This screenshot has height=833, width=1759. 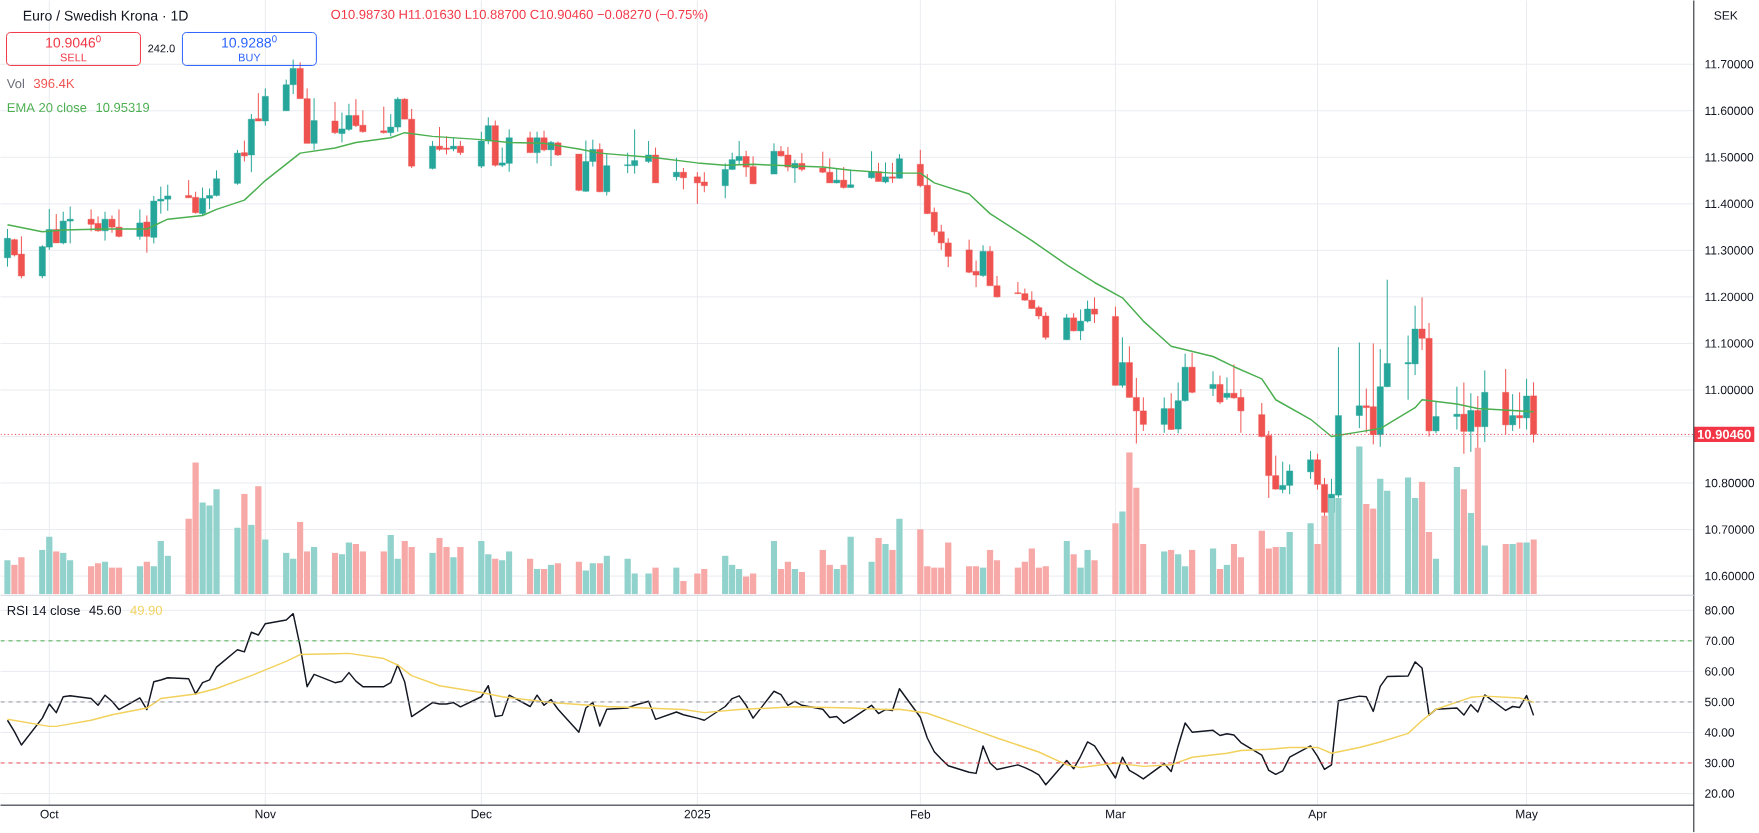 What do you see at coordinates (1720, 793) in the screenshot?
I see `y-tick-label: 20.00` at bounding box center [1720, 793].